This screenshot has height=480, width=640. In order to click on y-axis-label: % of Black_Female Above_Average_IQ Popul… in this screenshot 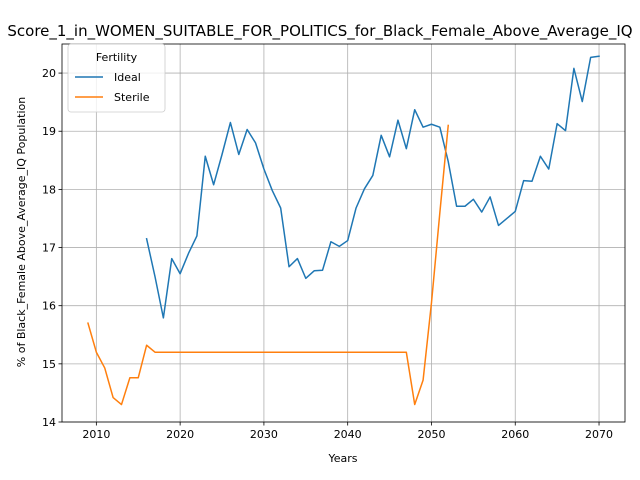, I will do `click(21, 232)`.